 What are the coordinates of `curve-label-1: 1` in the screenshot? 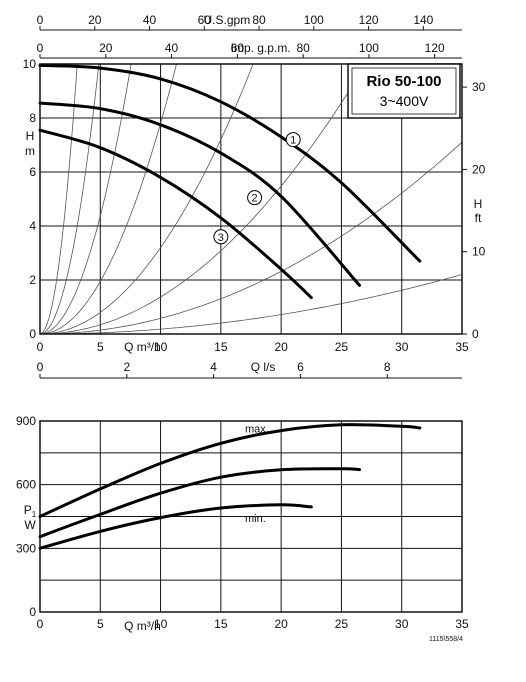 It's located at (293, 141).